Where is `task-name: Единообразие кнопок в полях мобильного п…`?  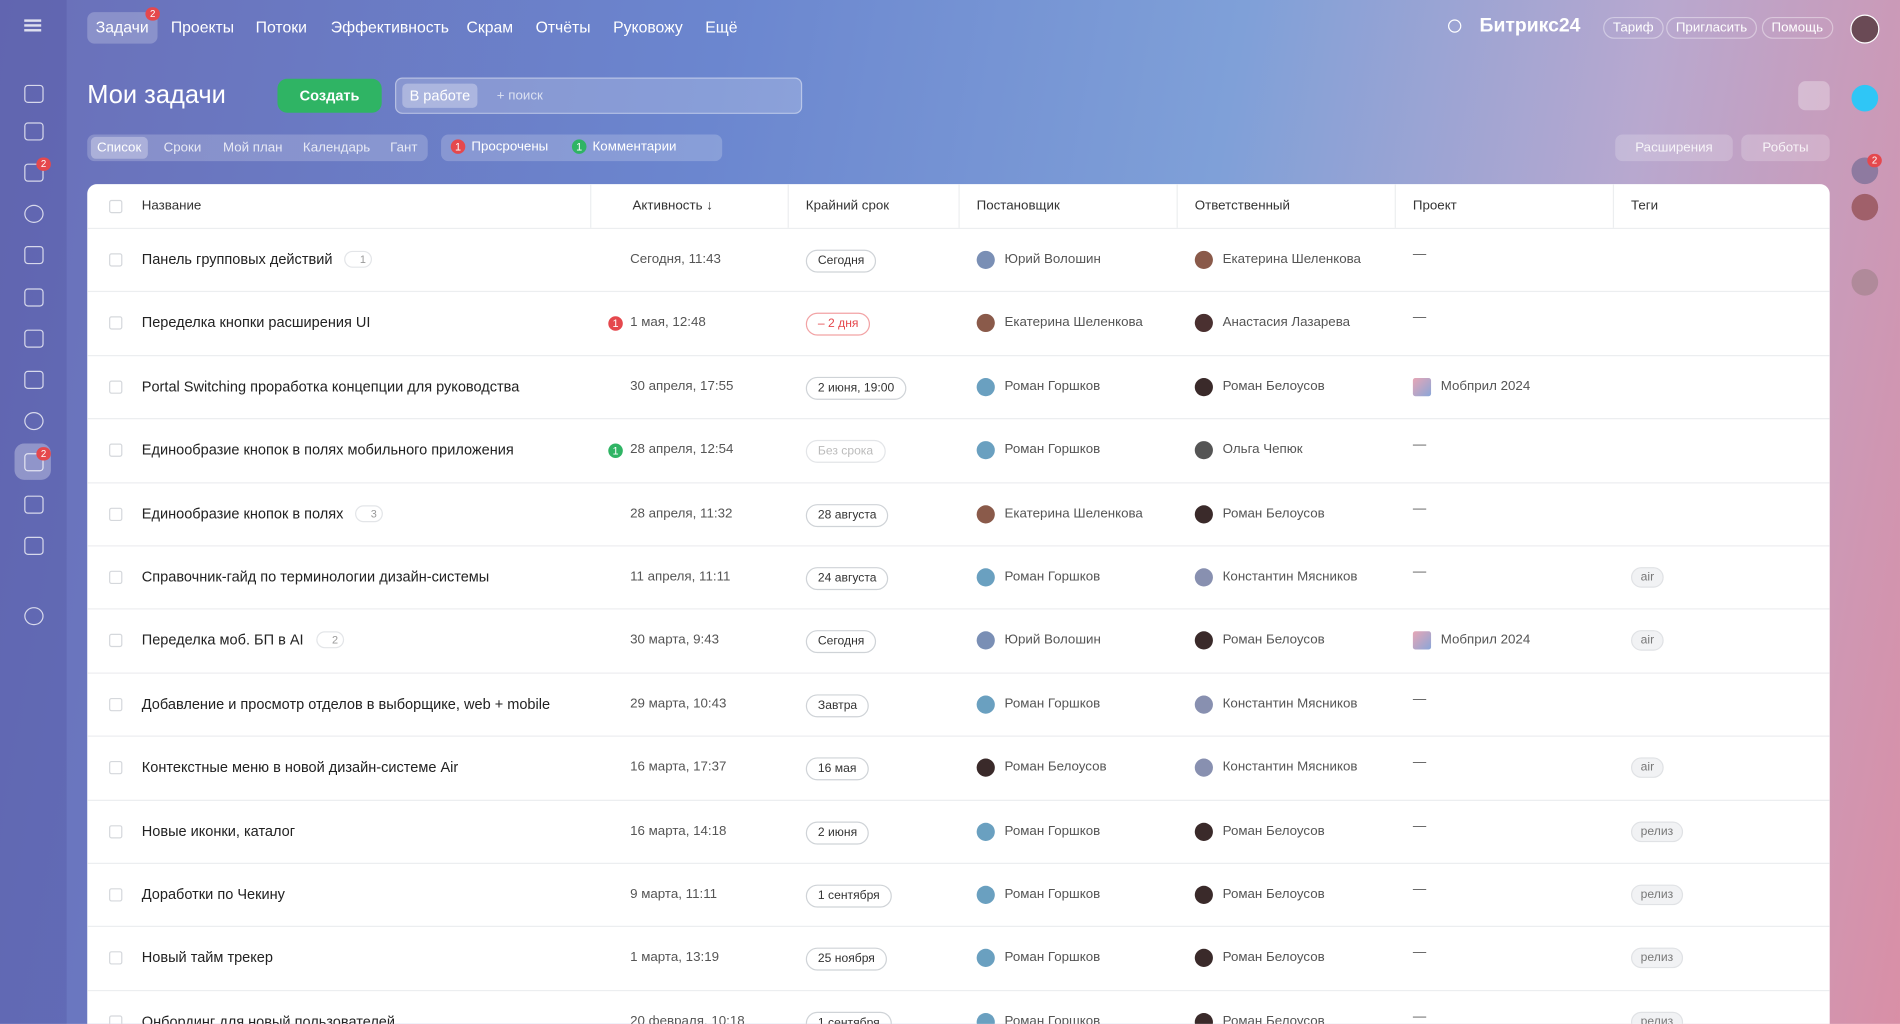 task-name: Единообразие кнопок в полях мобильного п… is located at coordinates (327, 450).